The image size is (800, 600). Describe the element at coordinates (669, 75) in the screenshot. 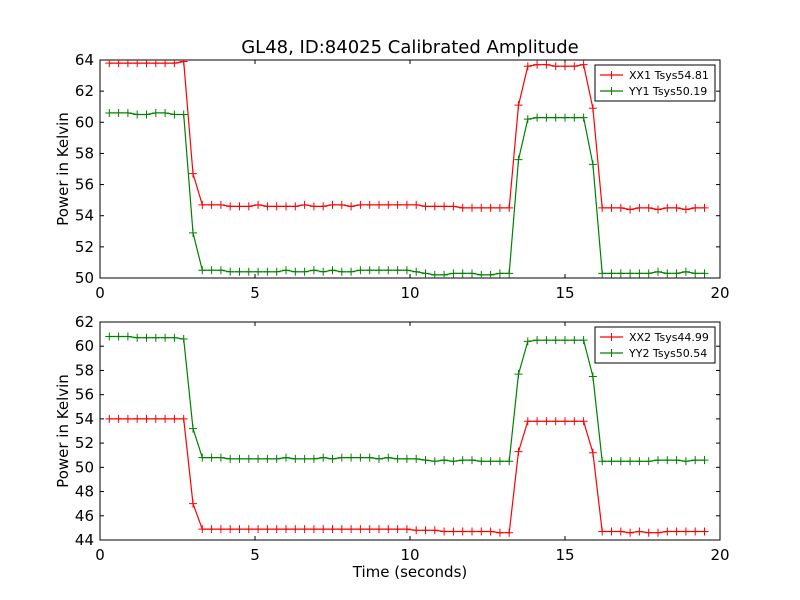

I see `legend-label: XX1 Tsys54.81` at that location.